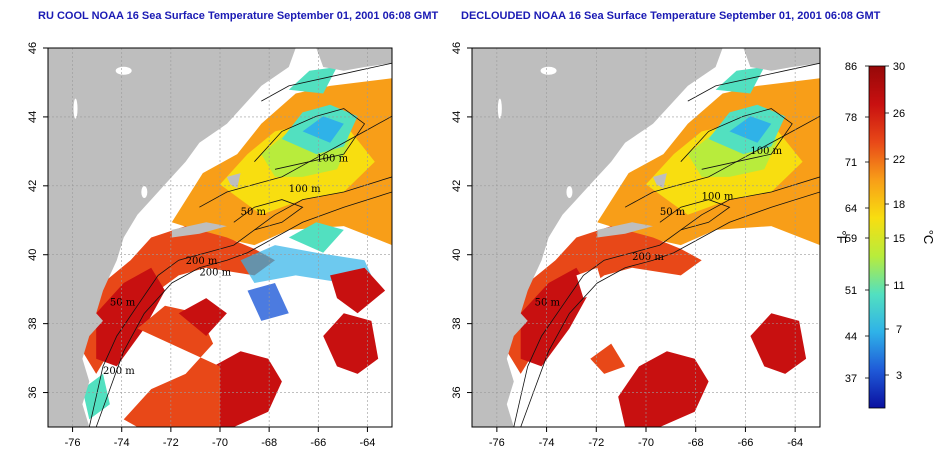 Image resolution: width=950 pixels, height=475 pixels. I want to click on colorbar-f-label: 71, so click(851, 163).